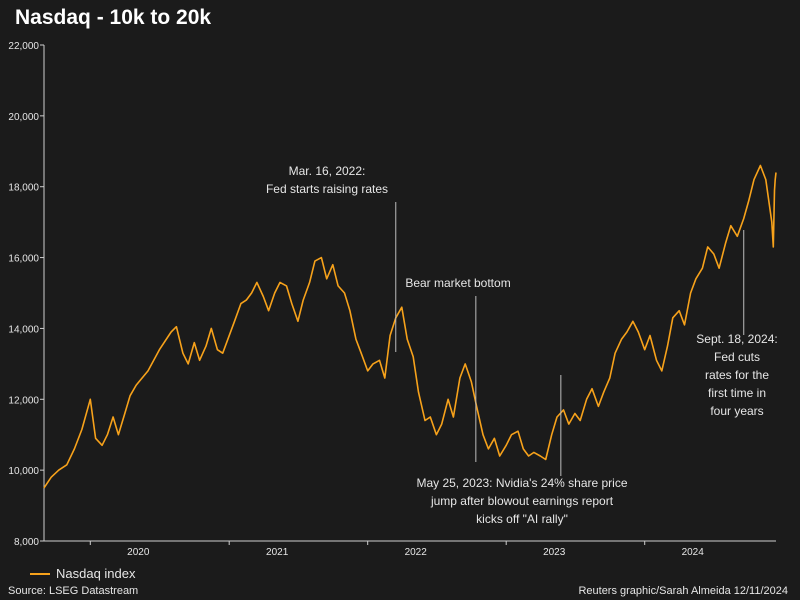  I want to click on y-tick-label: 14,000, so click(23, 329).